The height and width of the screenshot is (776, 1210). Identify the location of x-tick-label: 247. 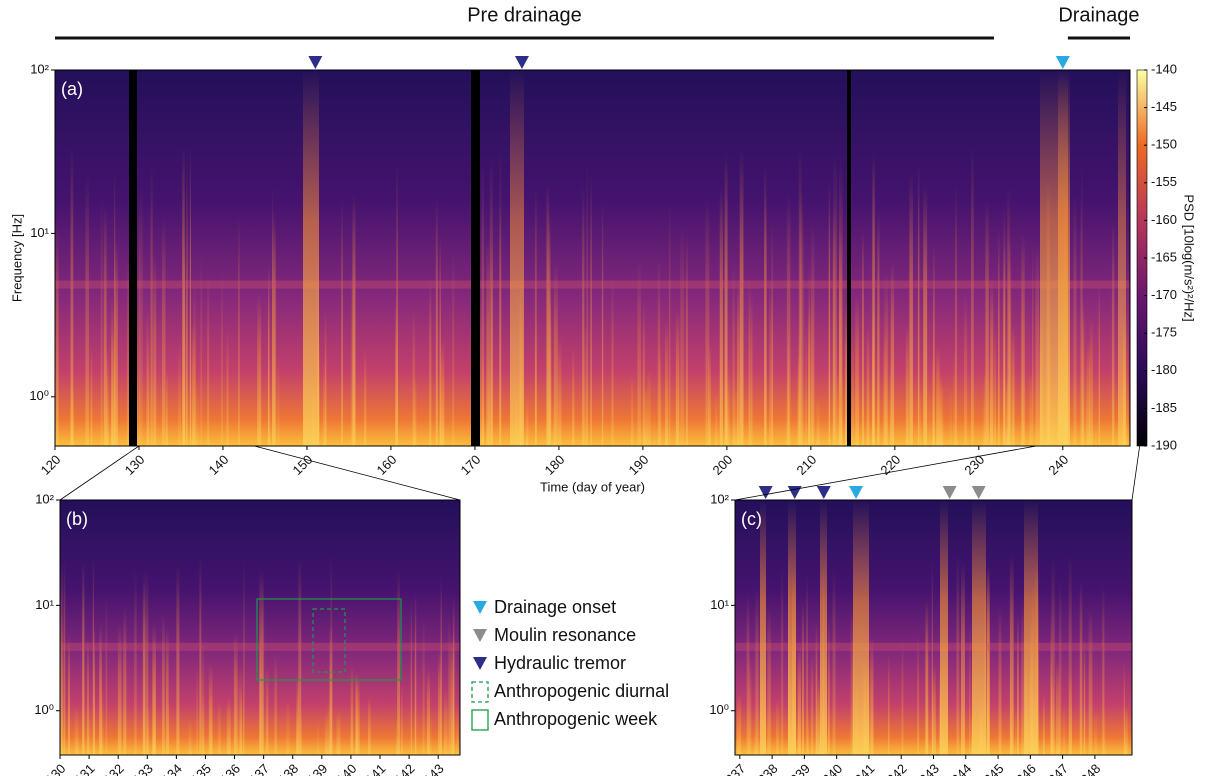
(1058, 768).